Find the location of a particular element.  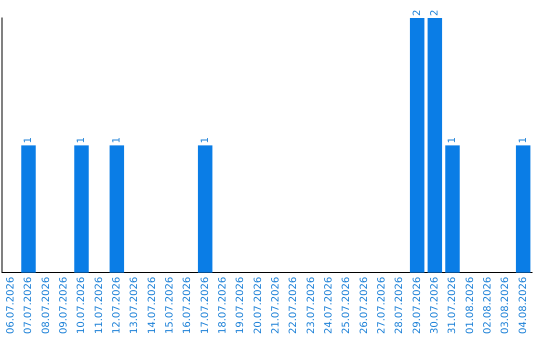

x-tick-label: 16.07.2026 is located at coordinates (188, 305).